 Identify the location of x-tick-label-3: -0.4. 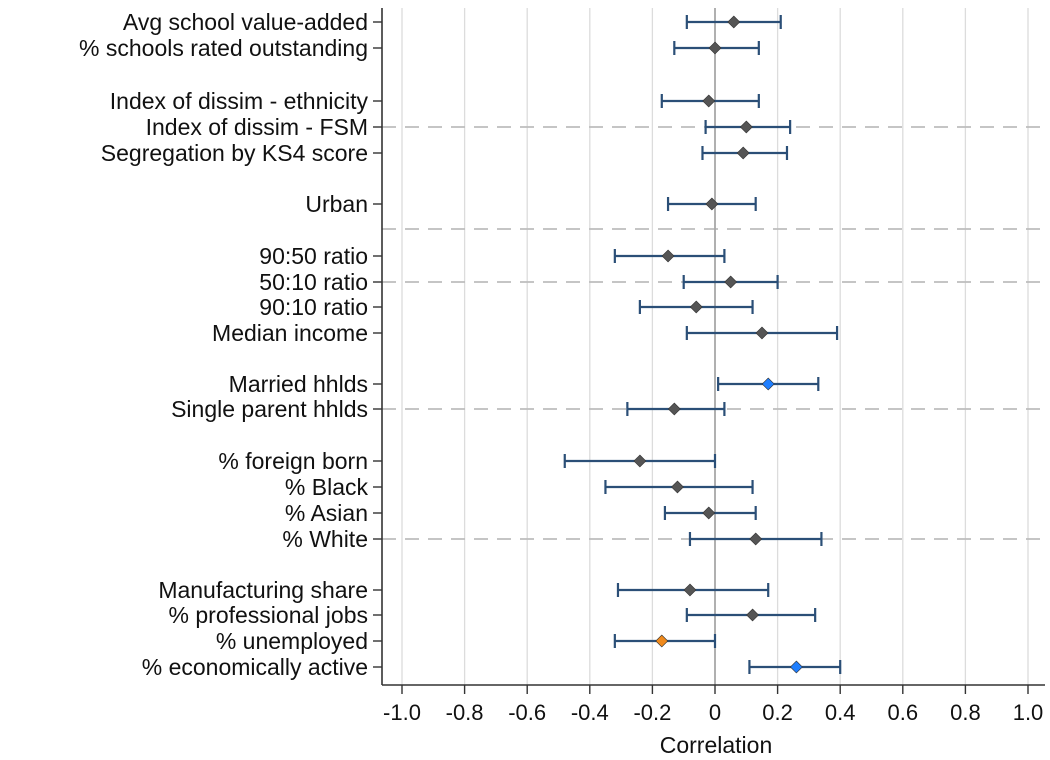
(590, 712).